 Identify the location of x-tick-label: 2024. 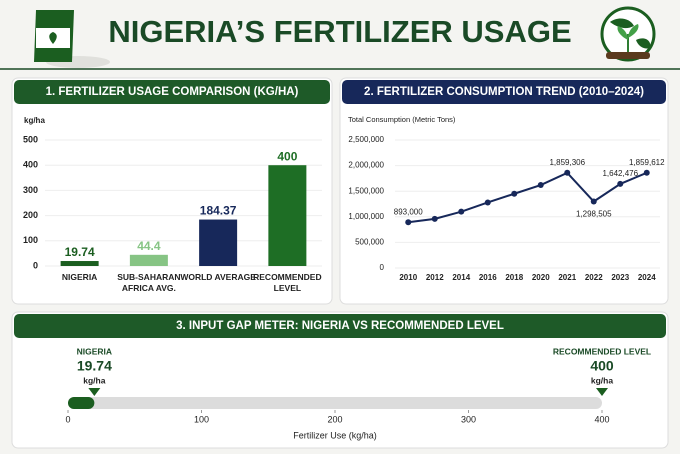
(647, 277).